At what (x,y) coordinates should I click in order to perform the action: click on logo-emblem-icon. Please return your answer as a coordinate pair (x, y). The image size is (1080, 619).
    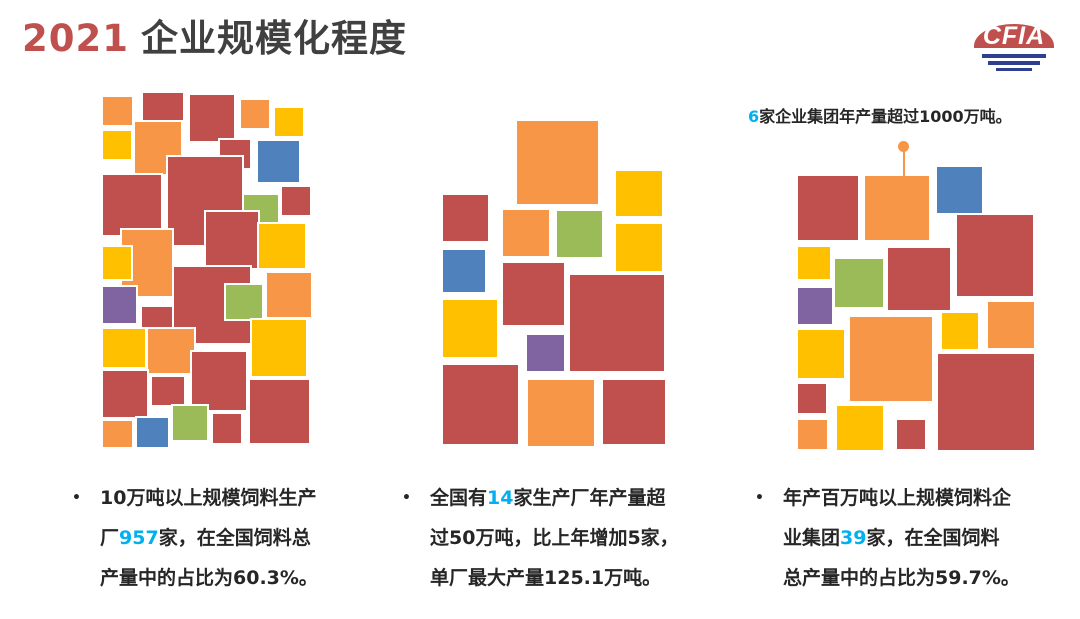
    Looking at the image, I should click on (1014, 47).